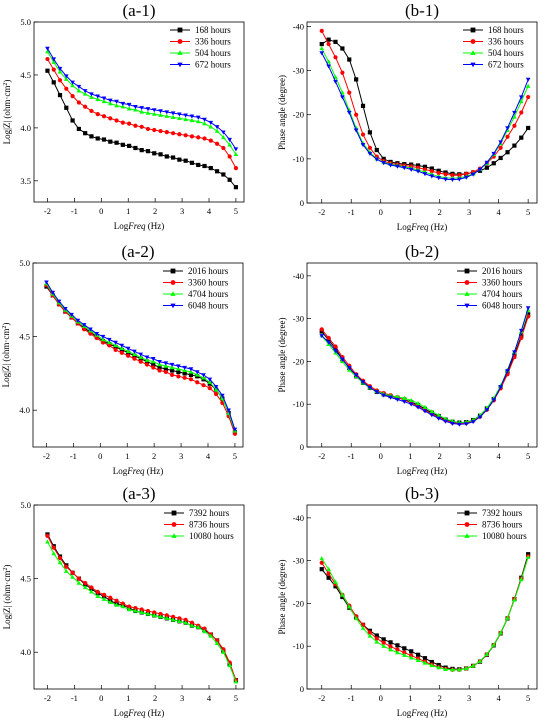 This screenshot has width=550, height=721. What do you see at coordinates (422, 10) in the screenshot?
I see `panel-title: (b-1)` at bounding box center [422, 10].